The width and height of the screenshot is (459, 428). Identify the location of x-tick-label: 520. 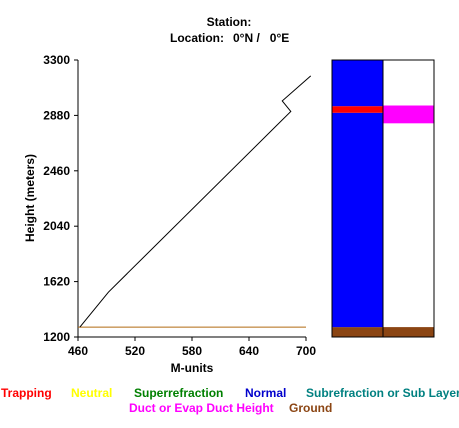
(135, 351).